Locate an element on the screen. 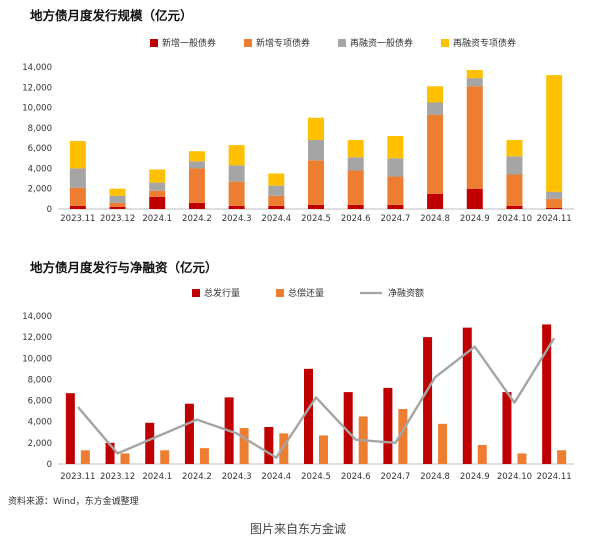  legend-label: 净融资额 is located at coordinates (406, 293).